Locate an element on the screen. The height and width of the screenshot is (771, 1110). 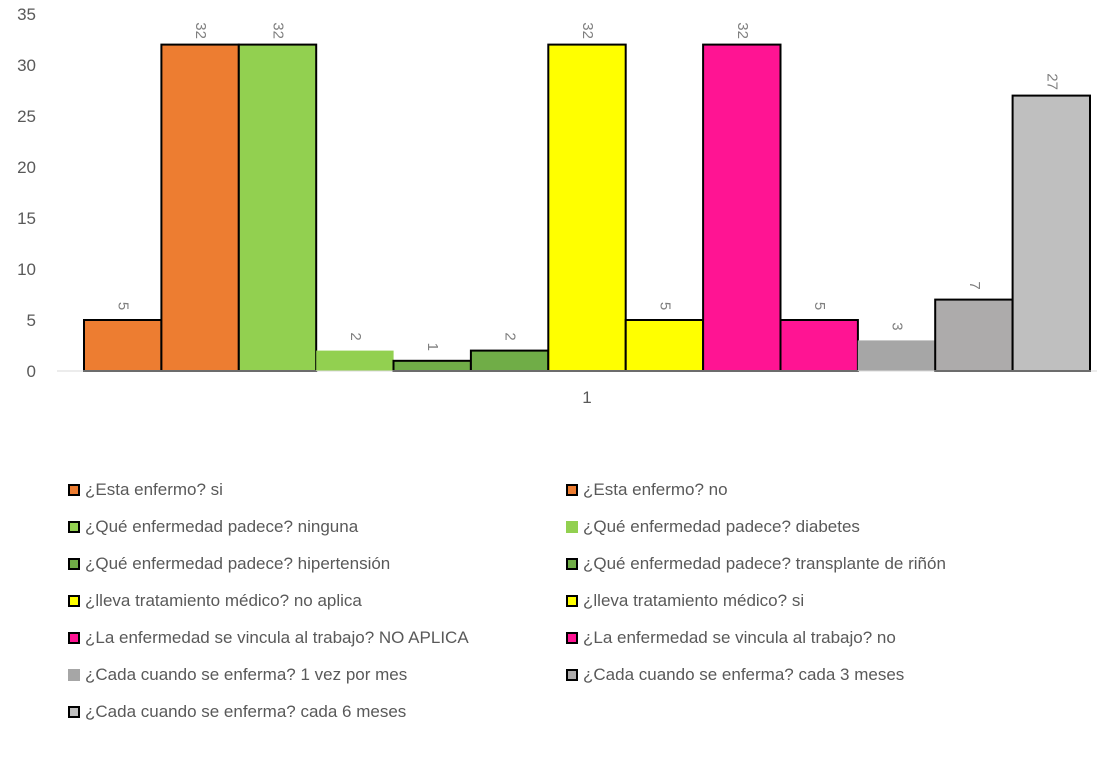
legend-item: ¿Qué enfermedad padece? diabetes is located at coordinates (713, 527).